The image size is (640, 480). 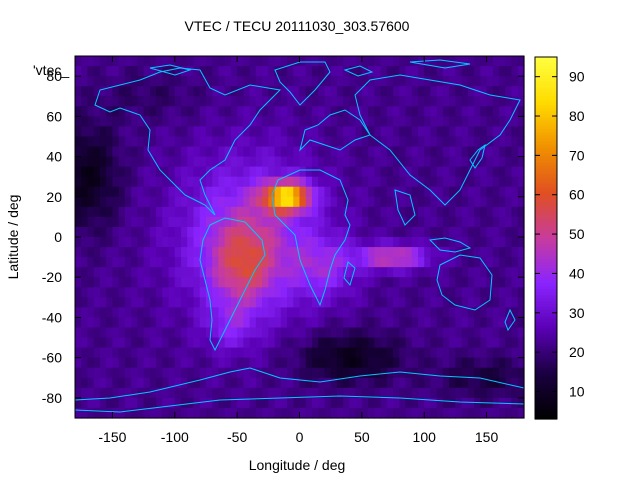 I want to click on coastline-japan, so click(x=477, y=156).